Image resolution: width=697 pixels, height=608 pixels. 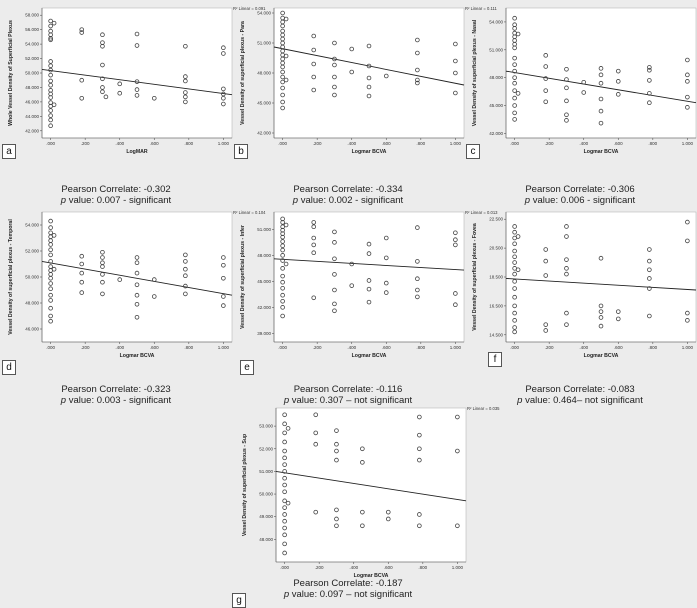 What do you see at coordinates (63, 200) in the screenshot?
I see `p-label-a: p` at bounding box center [63, 200].